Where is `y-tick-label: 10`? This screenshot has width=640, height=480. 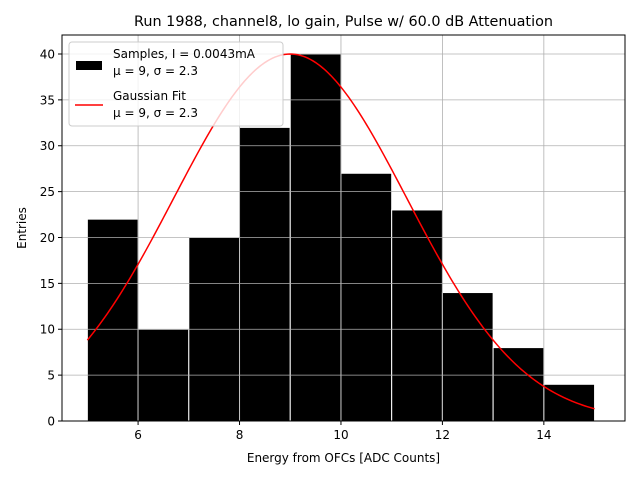 y-tick-label: 10 is located at coordinates (47, 330).